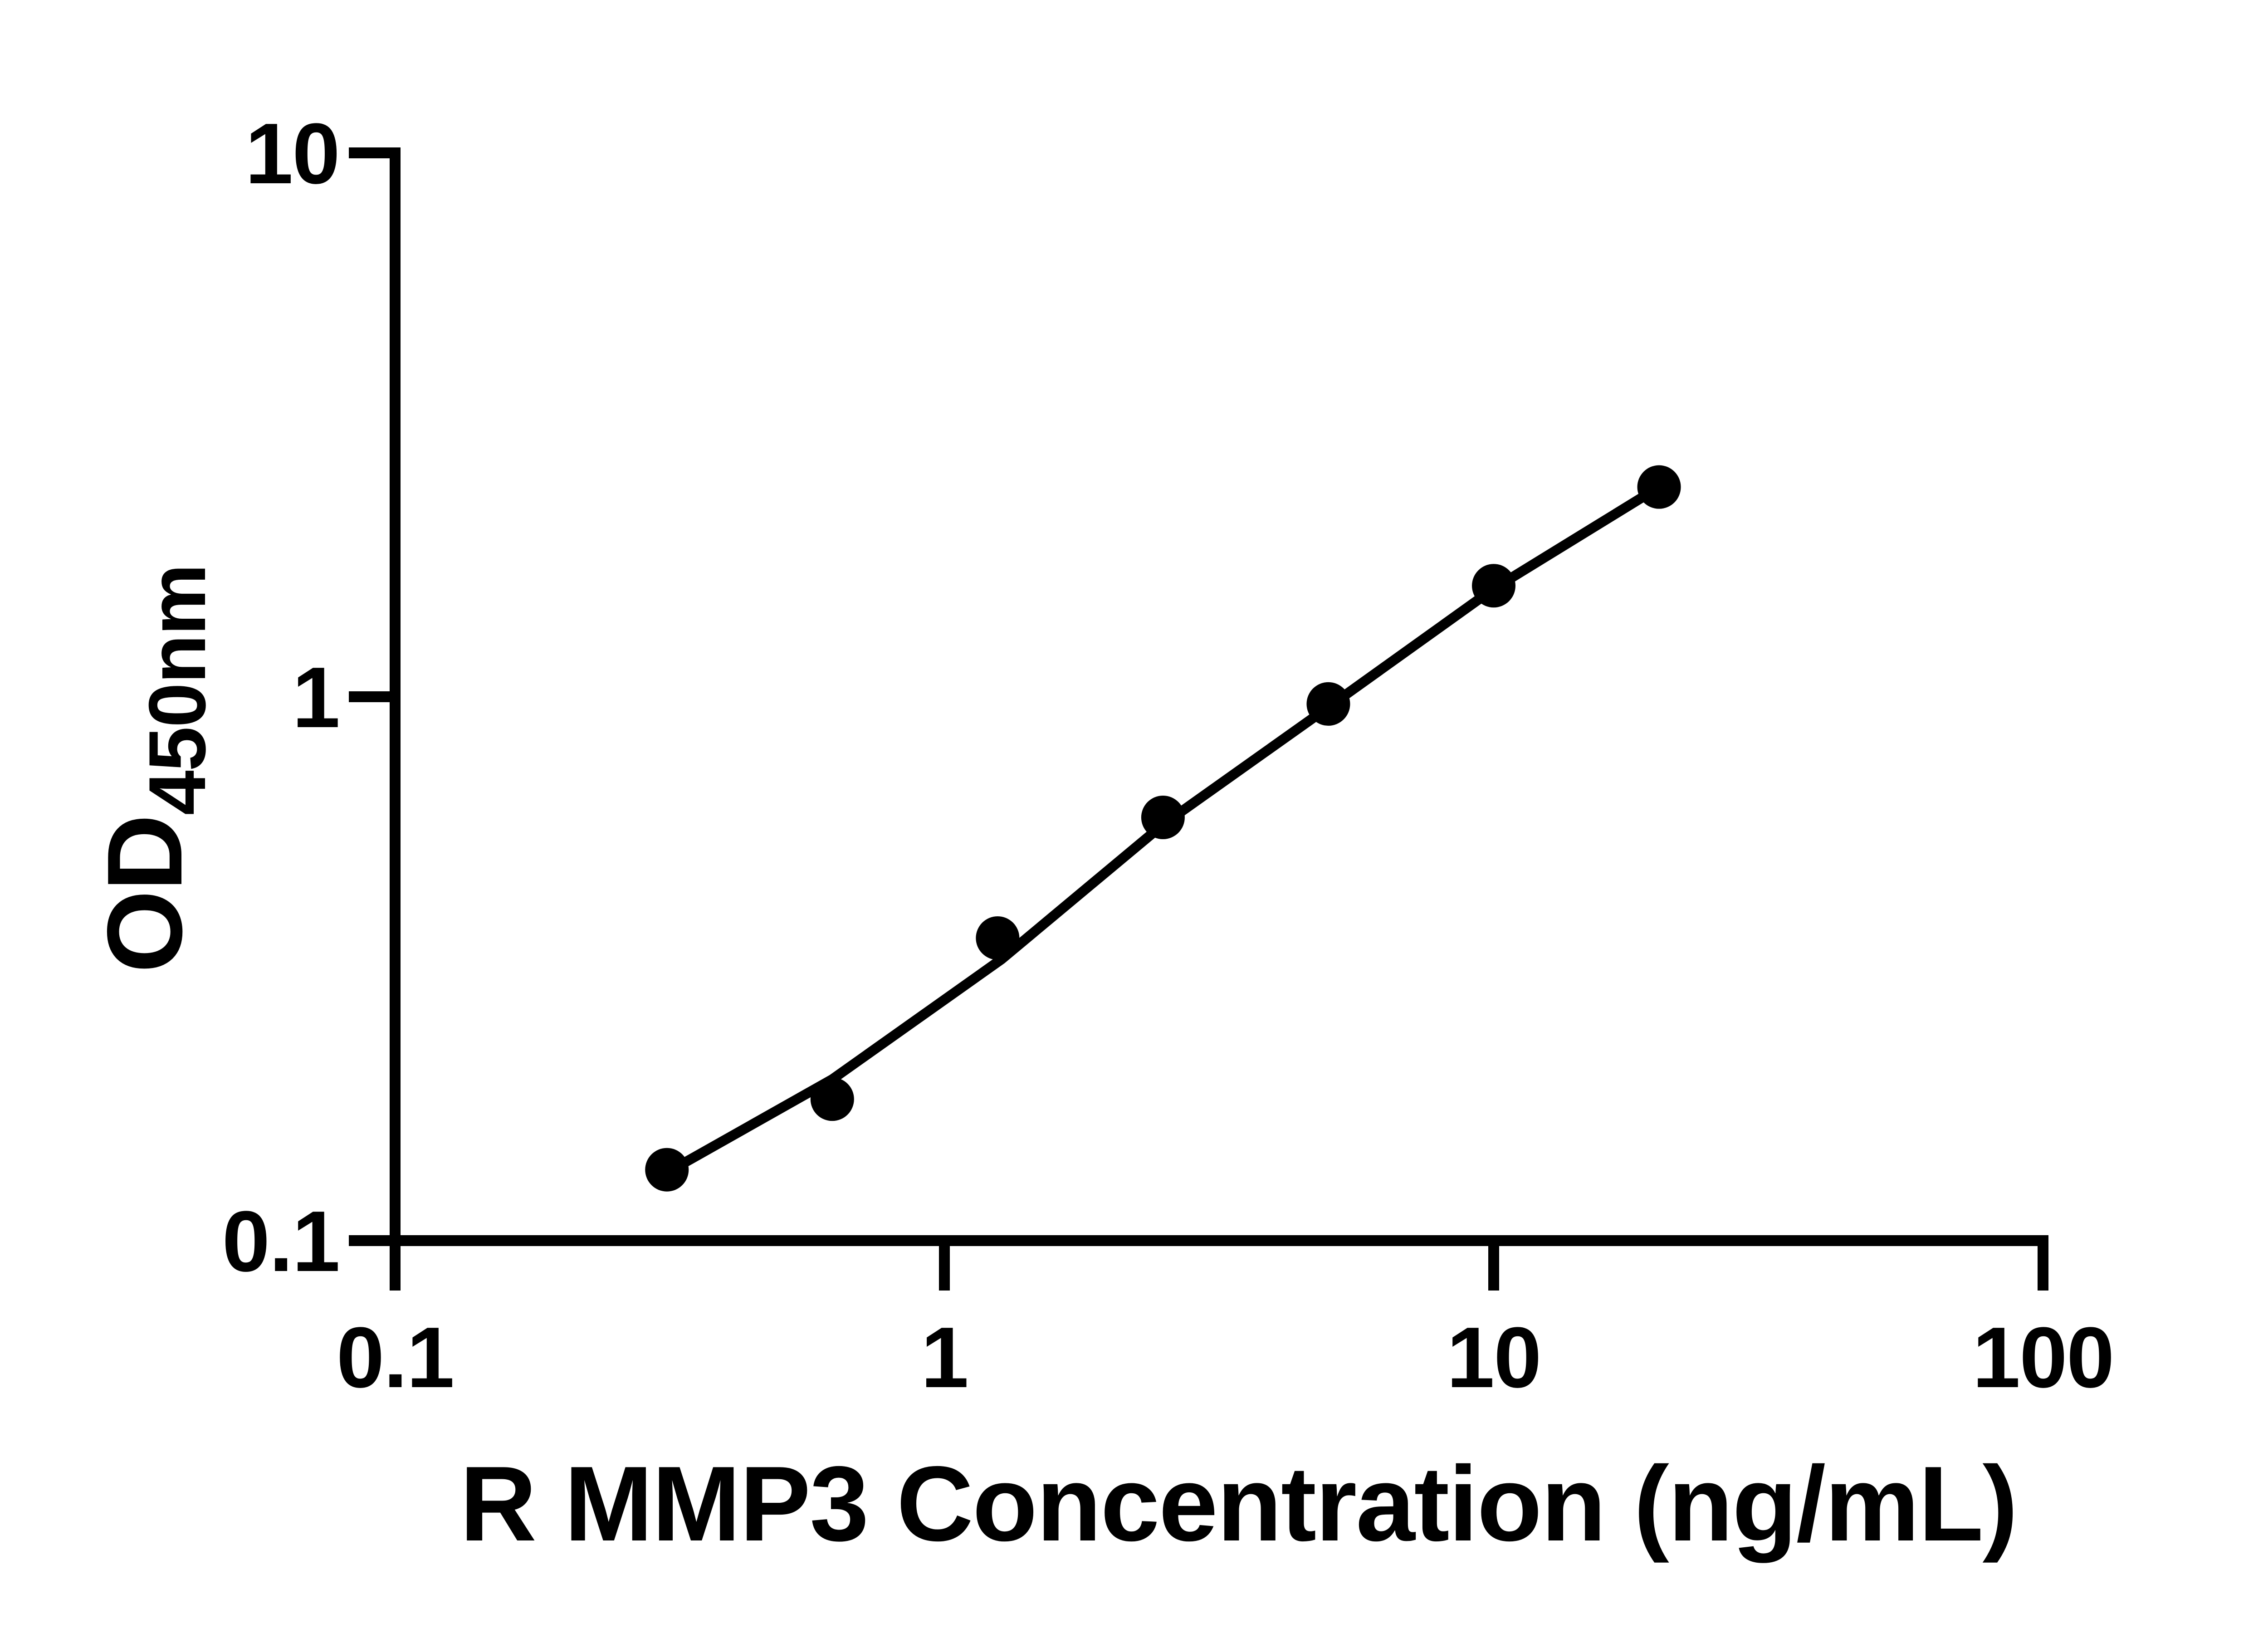 Image resolution: width=2268 pixels, height=1633 pixels. Describe the element at coordinates (177, 690) in the screenshot. I see `y-axis-title-subscript: 450nm` at that location.